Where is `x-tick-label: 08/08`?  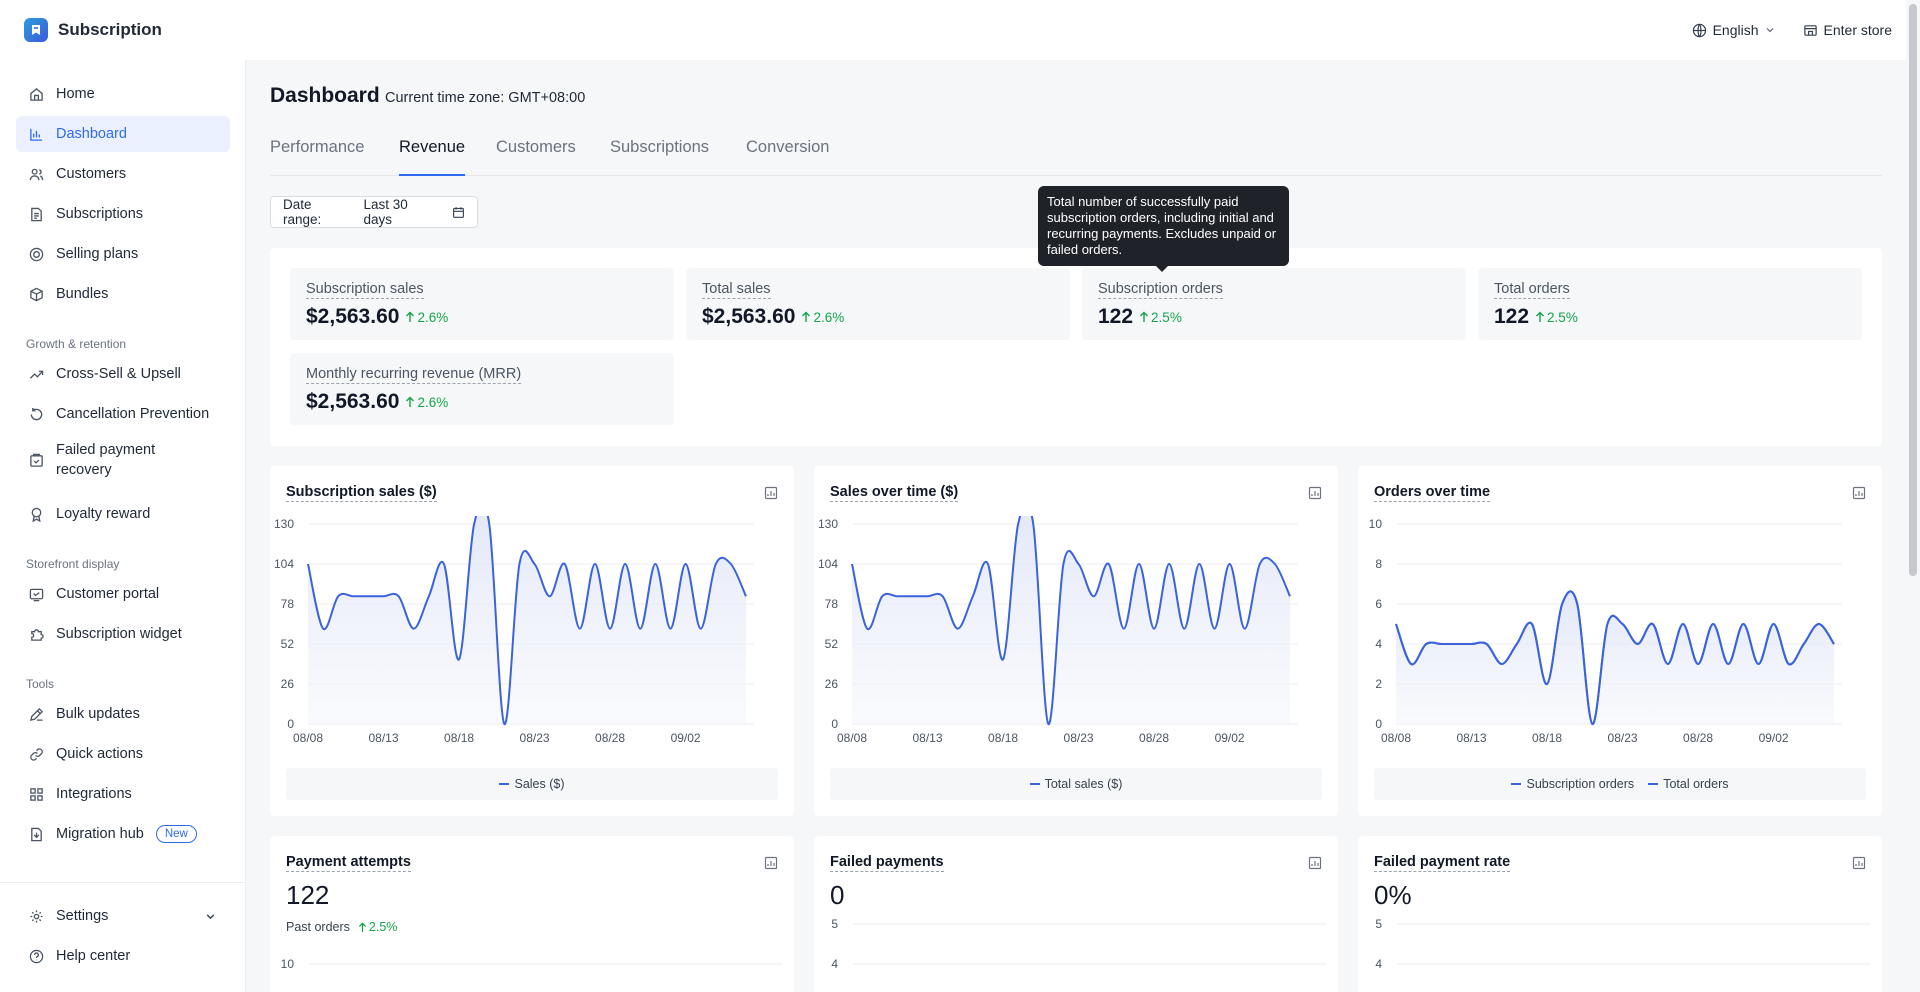
x-tick-label: 08/08 is located at coordinates (308, 738).